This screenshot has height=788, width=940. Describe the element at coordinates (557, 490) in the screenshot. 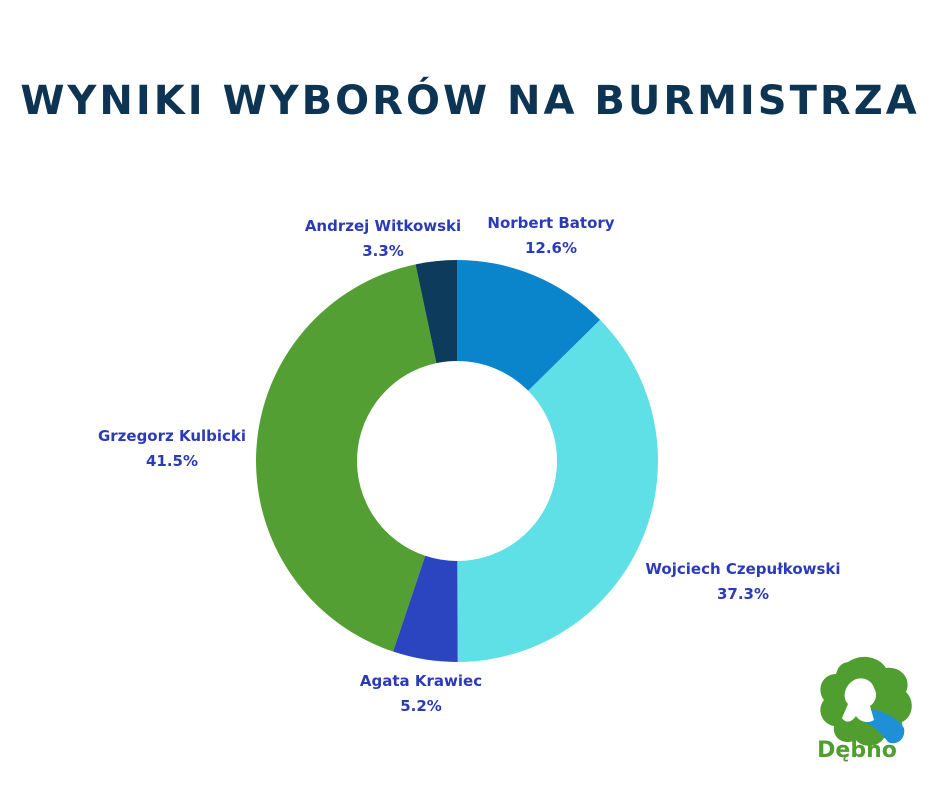

I see `slice-wojciech-czepu-kowski` at that location.